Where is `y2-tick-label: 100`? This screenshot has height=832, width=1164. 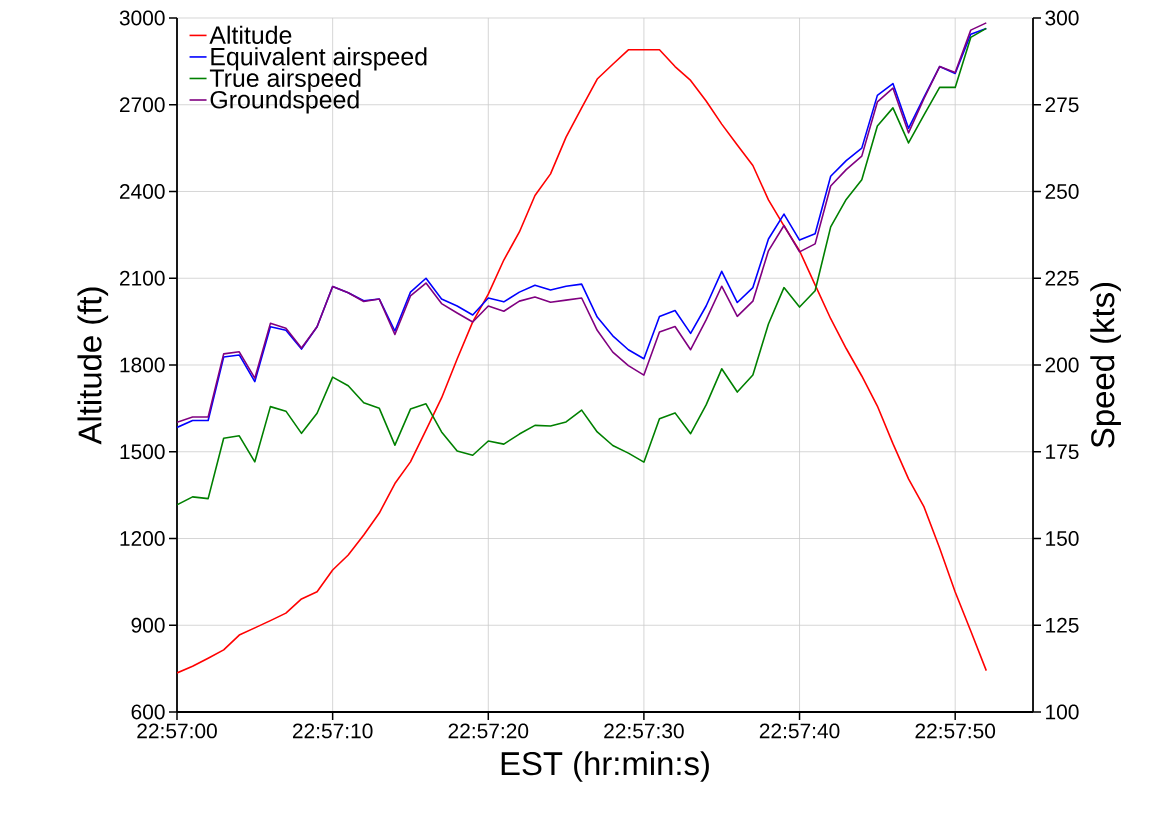
y2-tick-label: 100 is located at coordinates (1062, 712).